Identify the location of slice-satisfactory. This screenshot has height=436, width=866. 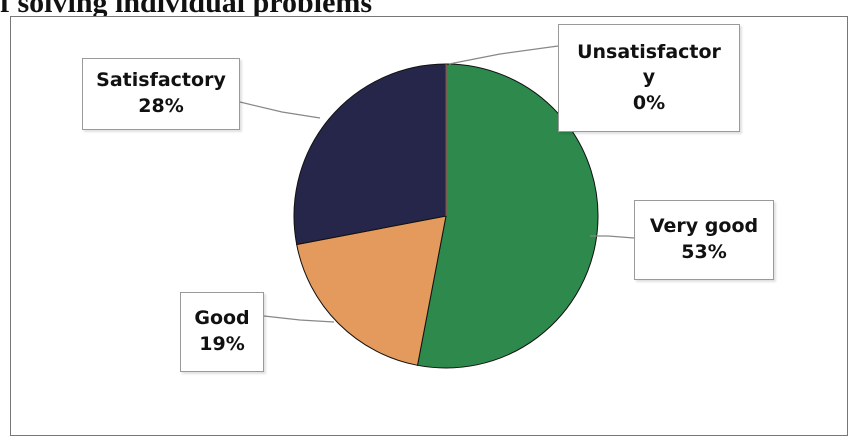
(370, 154).